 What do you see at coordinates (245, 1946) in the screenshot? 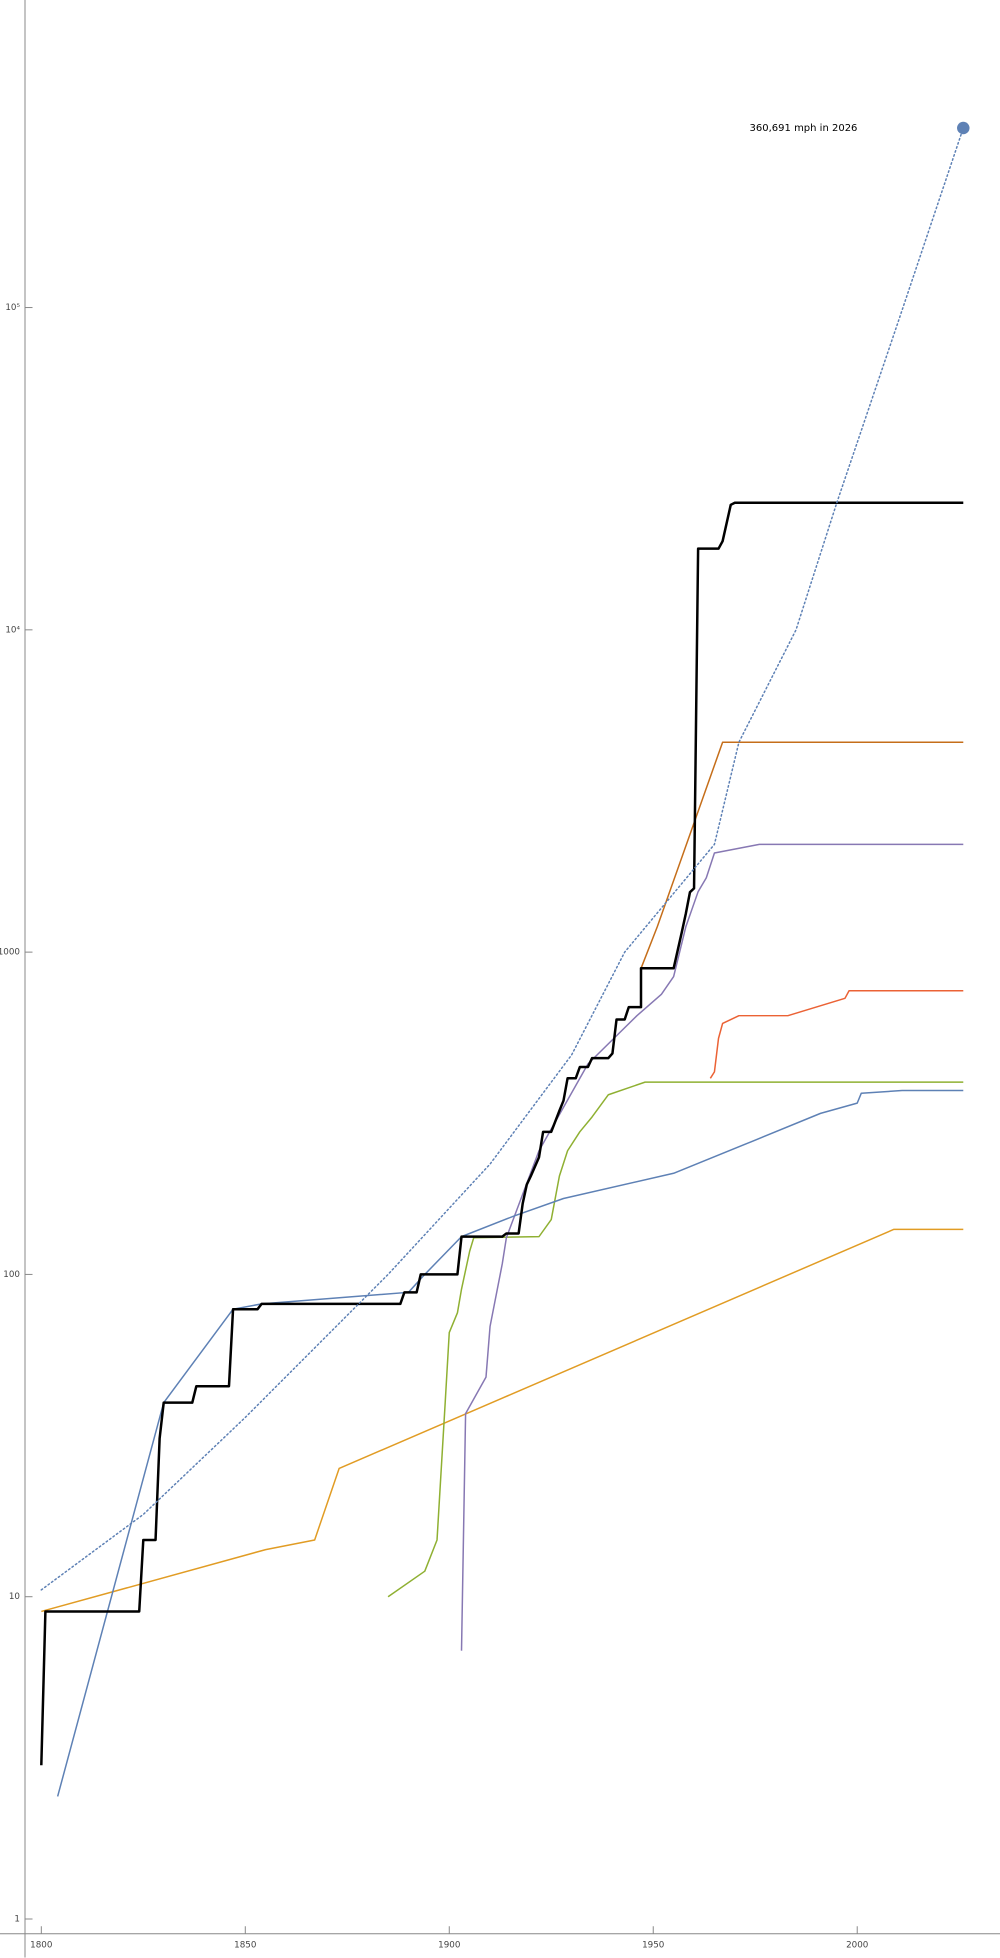
I see `x-tick-label: 1850` at bounding box center [245, 1946].